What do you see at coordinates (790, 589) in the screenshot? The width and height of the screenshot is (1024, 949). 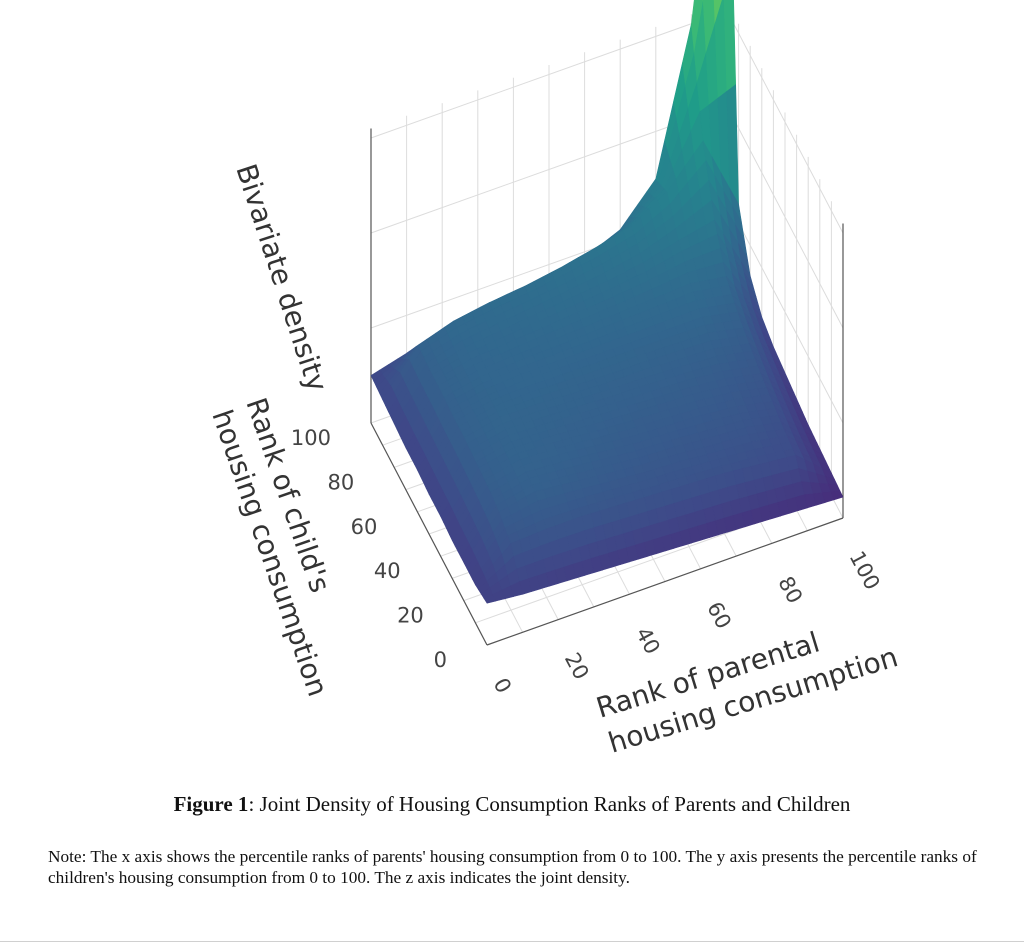 I see `x-tick-label: 80` at bounding box center [790, 589].